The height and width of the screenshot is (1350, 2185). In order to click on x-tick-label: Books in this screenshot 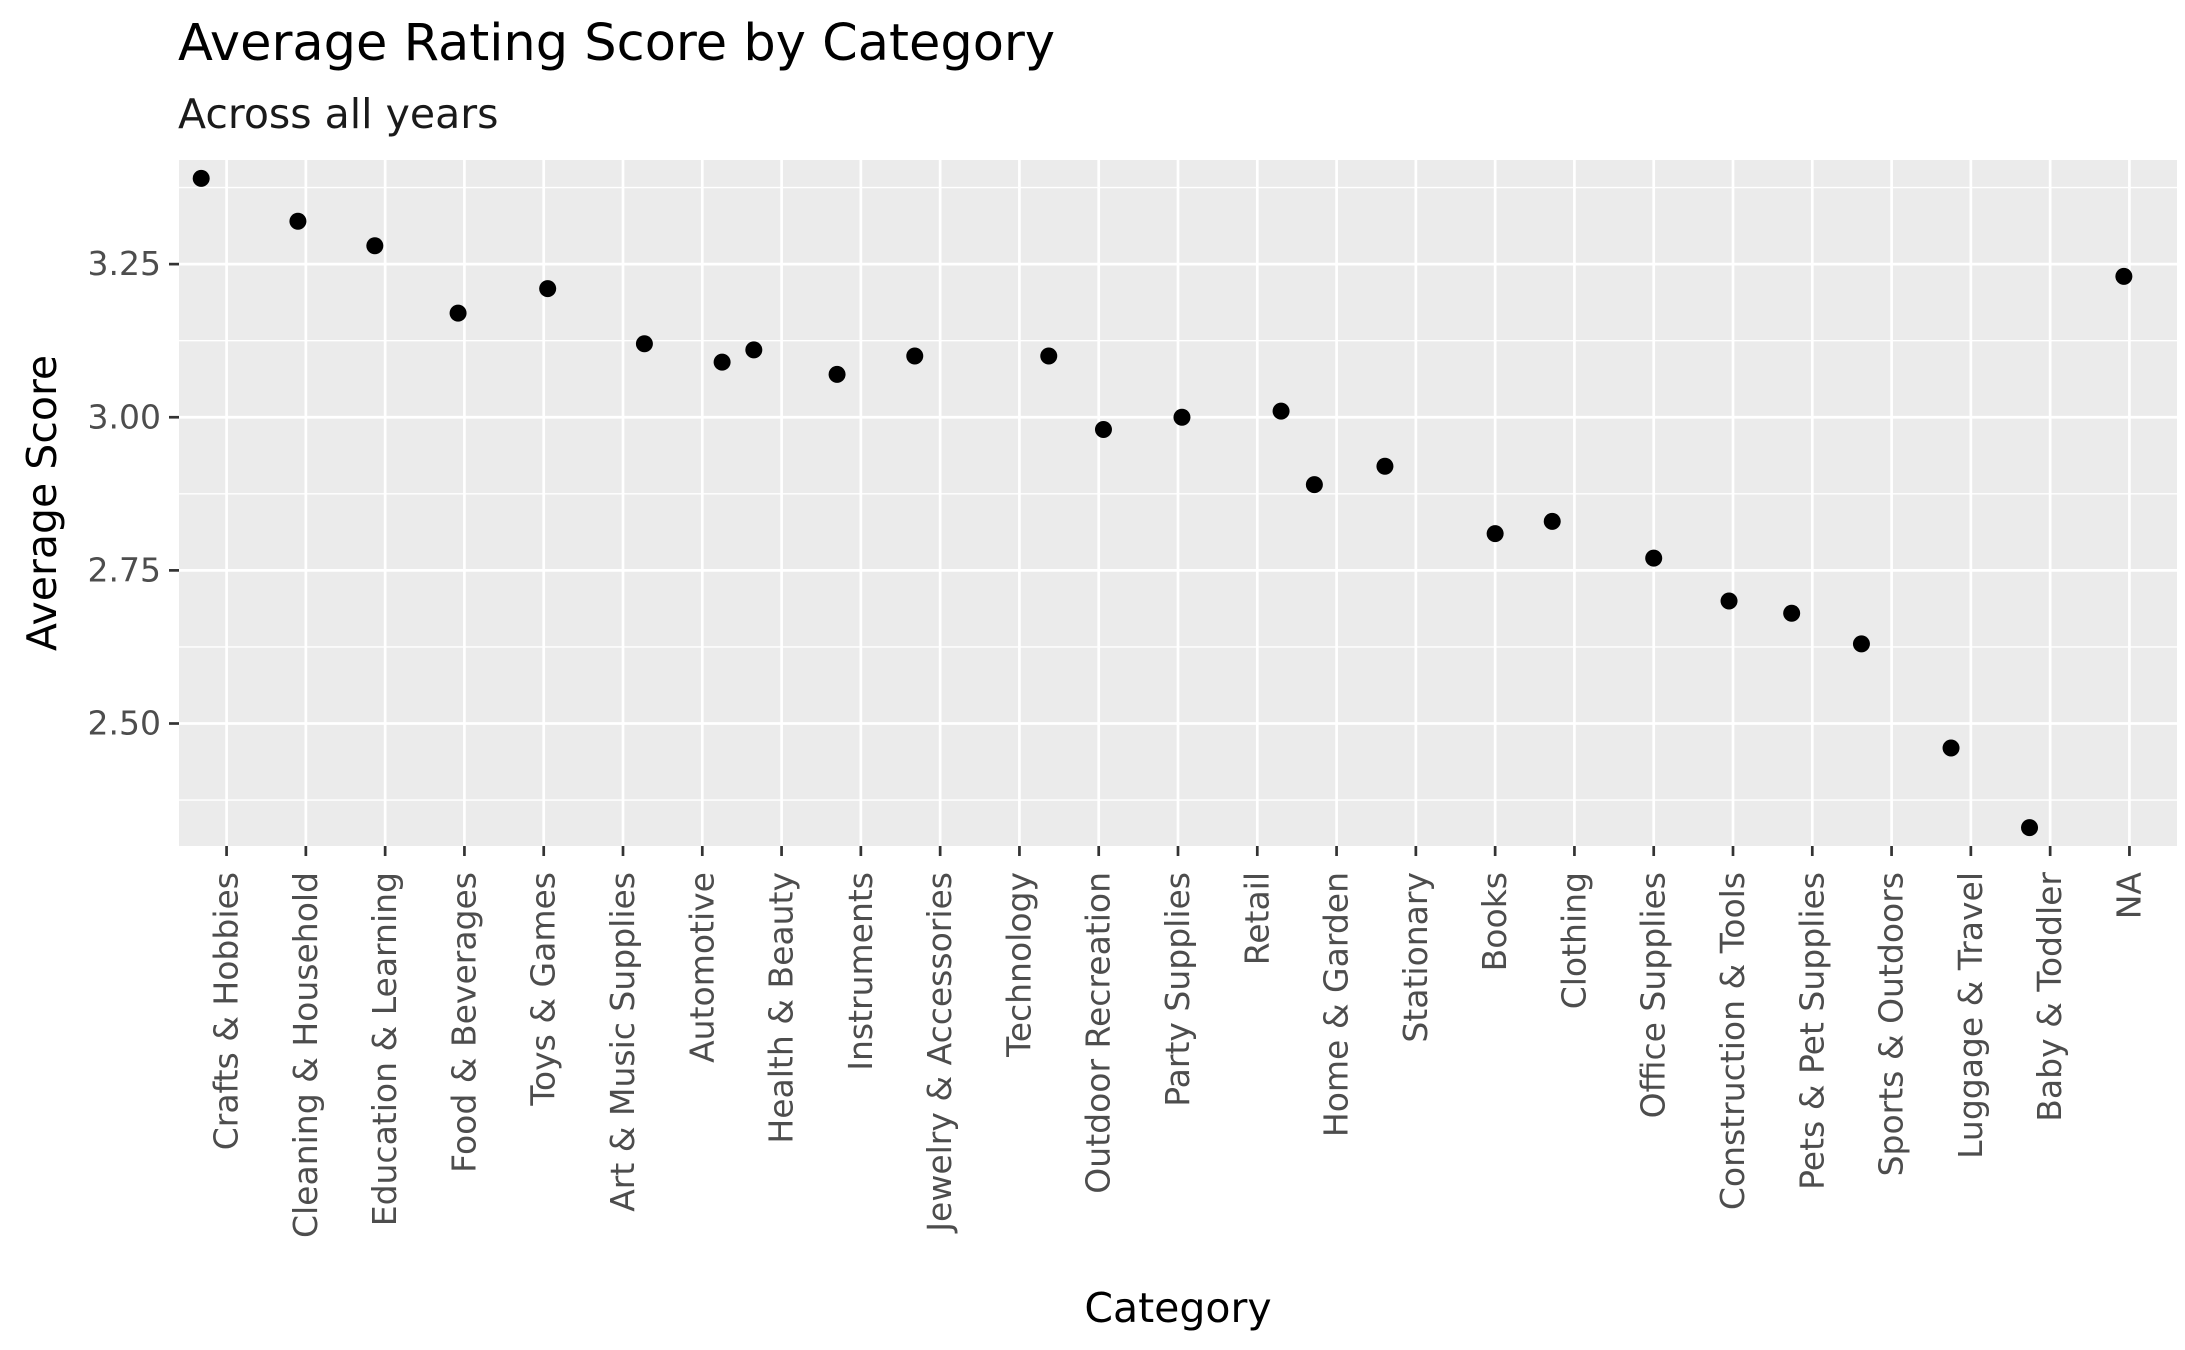, I will do `click(1494, 921)`.